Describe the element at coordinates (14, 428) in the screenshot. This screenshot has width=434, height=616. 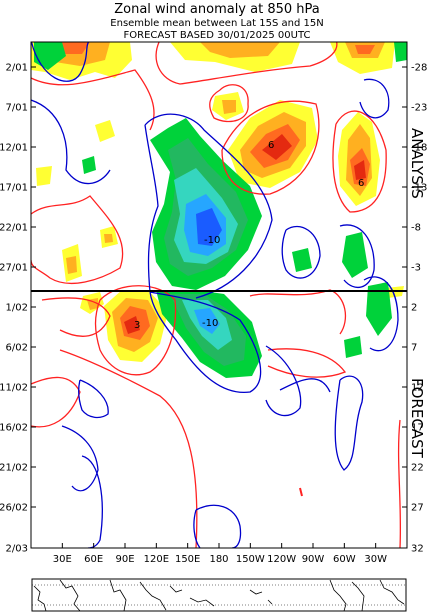
I see `y-tick-label: 16/02` at that location.